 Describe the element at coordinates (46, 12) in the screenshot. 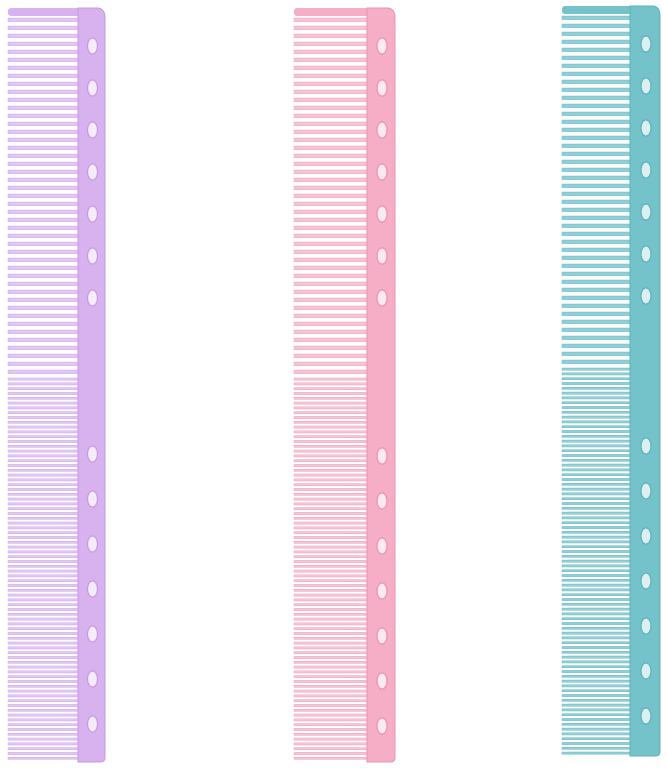

I see `comb-top-bar` at that location.